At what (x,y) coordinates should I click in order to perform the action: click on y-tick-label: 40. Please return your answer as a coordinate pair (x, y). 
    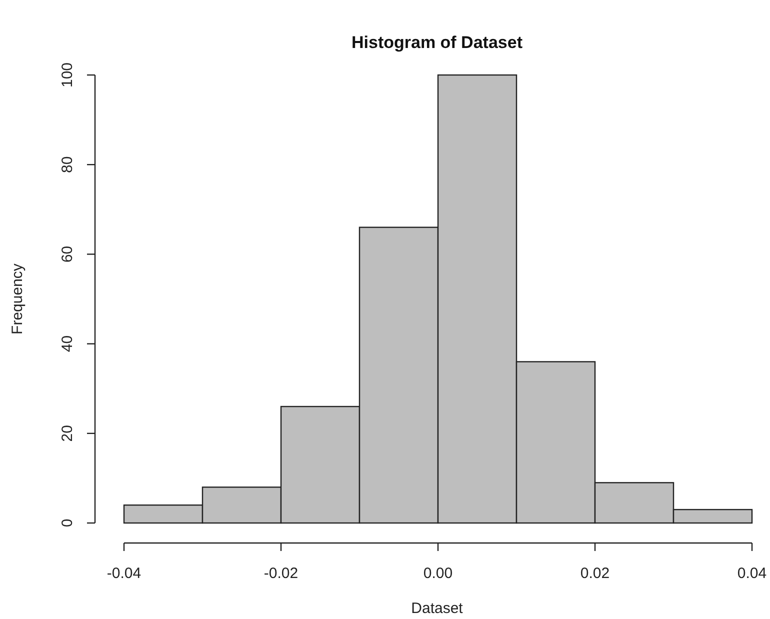
    Looking at the image, I should click on (67, 343).